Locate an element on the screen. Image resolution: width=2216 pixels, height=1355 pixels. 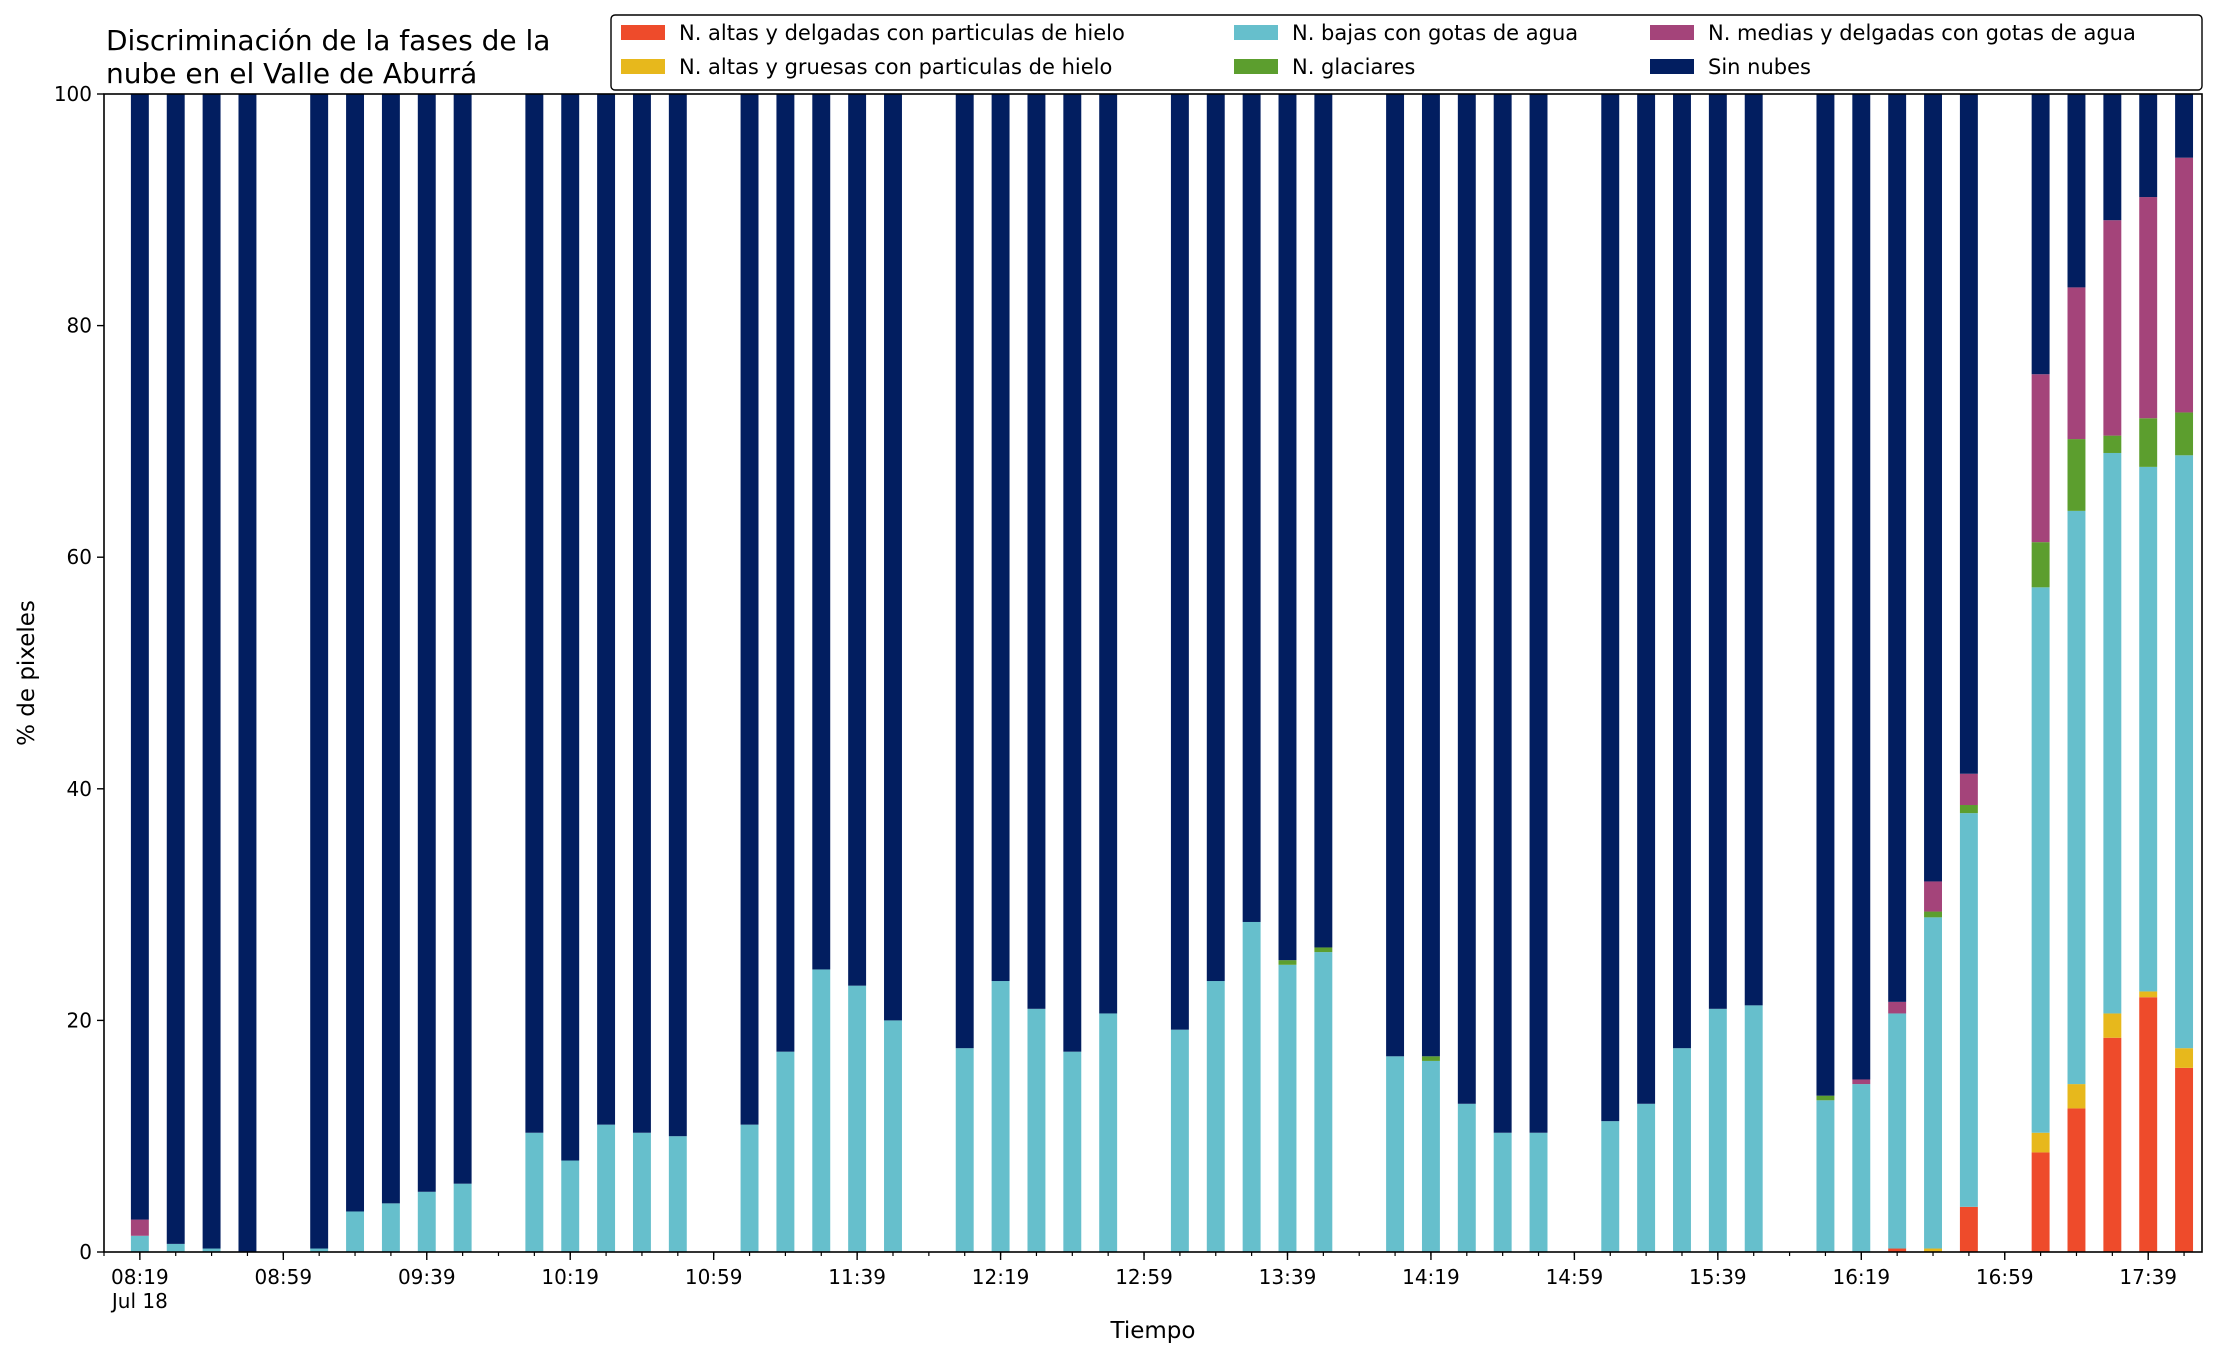
y-tick-label: 40 is located at coordinates (79, 789).